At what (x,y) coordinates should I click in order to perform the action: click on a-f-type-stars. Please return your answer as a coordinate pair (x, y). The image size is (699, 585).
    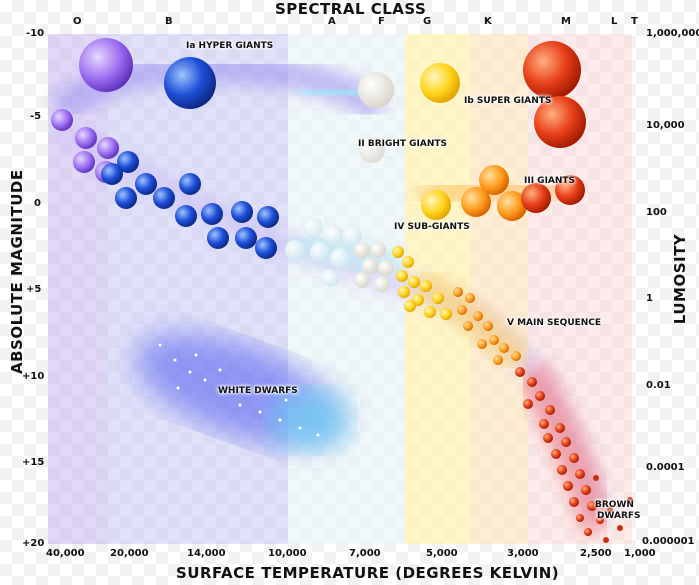
    Looking at the image, I should click on (339, 182).